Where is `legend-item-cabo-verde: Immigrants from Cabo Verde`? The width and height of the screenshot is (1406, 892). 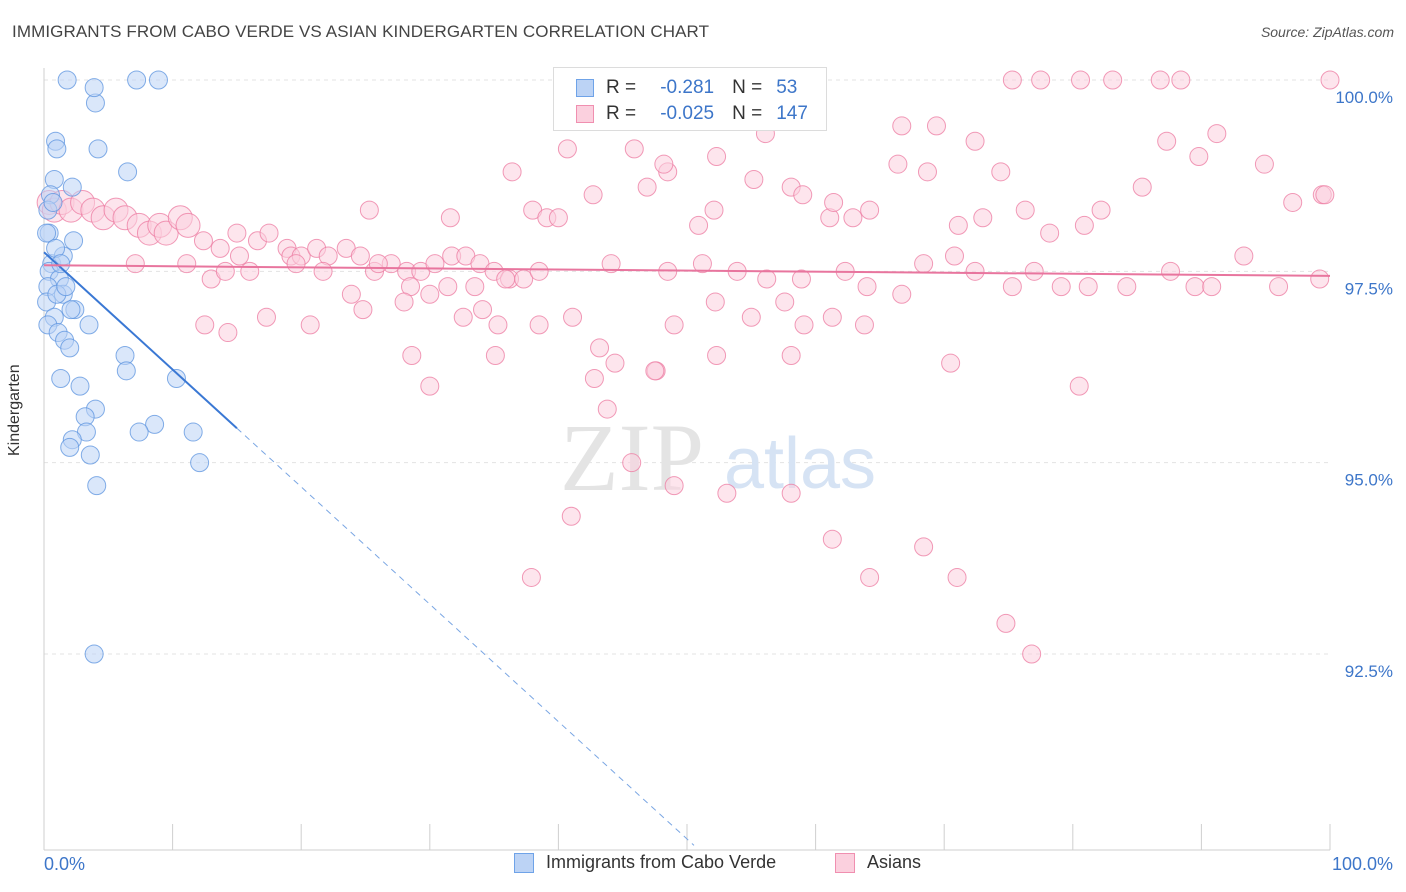
legend-item-cabo-verde: Immigrants from Cabo Verde is located at coordinates (645, 862).